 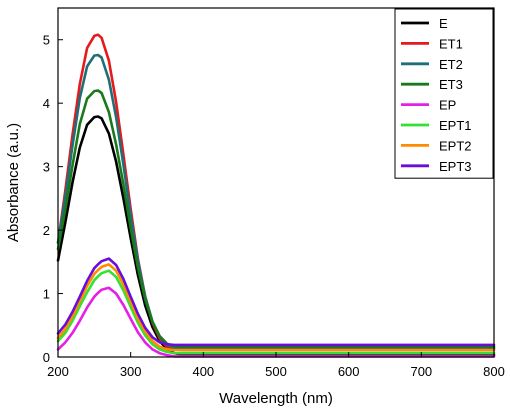 I want to click on x-tick-label: 400, so click(x=203, y=371).